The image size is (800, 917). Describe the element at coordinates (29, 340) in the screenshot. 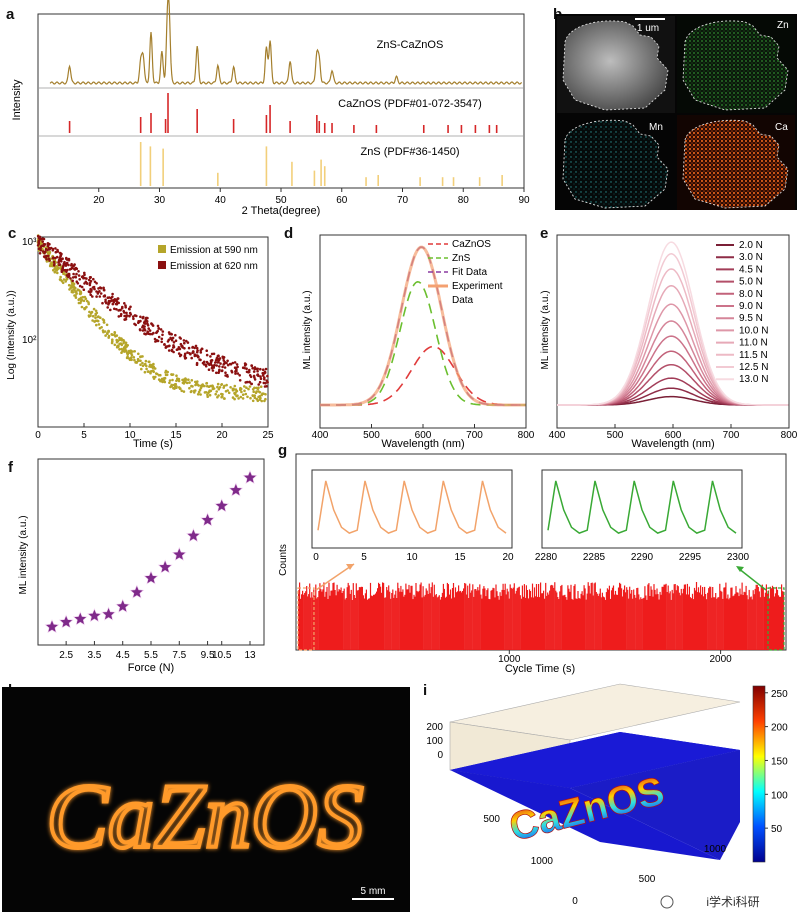

I see `y-tick-100: 10²` at that location.